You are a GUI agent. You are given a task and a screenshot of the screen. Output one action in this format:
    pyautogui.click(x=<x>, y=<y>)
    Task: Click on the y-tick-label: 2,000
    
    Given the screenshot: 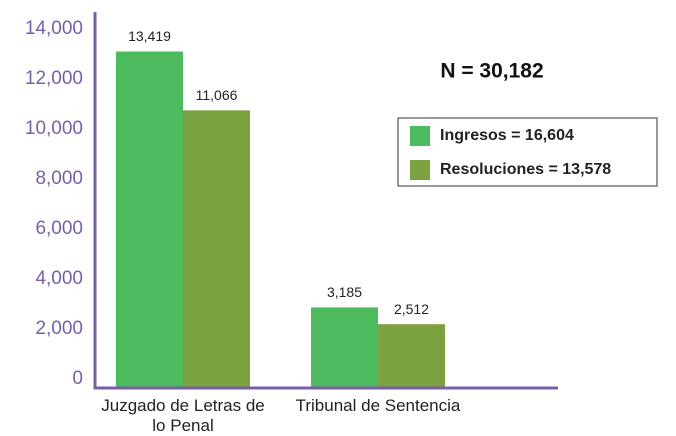 What is the action you would take?
    pyautogui.click(x=59, y=328)
    